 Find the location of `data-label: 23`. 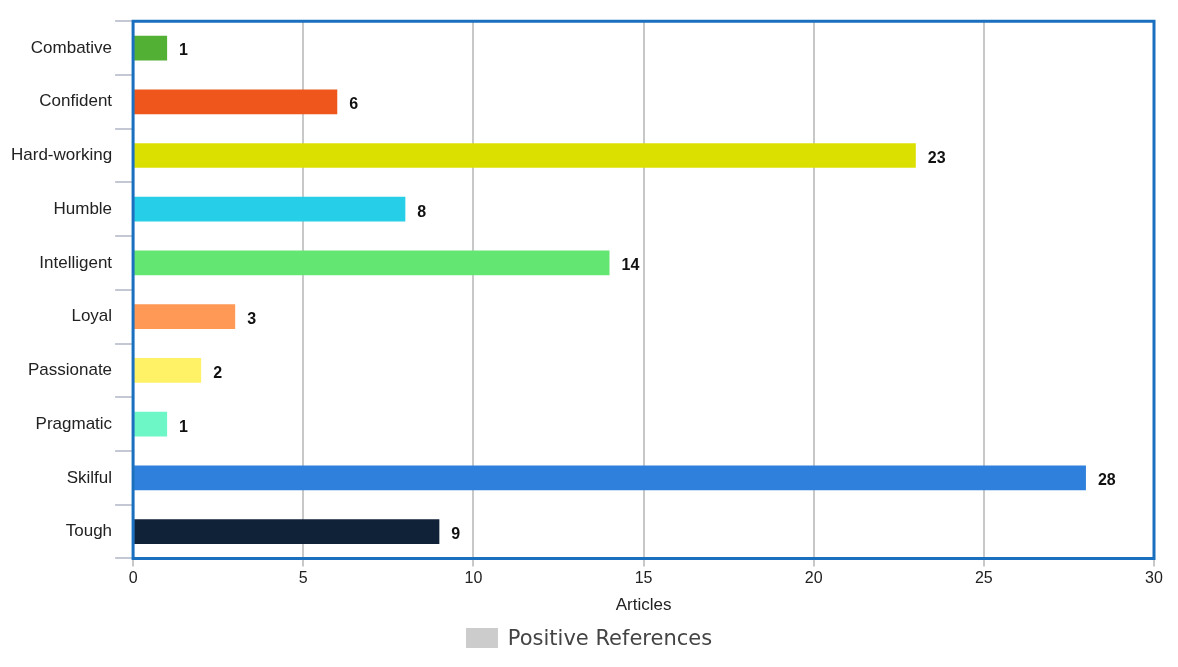

data-label: 23 is located at coordinates (936, 157).